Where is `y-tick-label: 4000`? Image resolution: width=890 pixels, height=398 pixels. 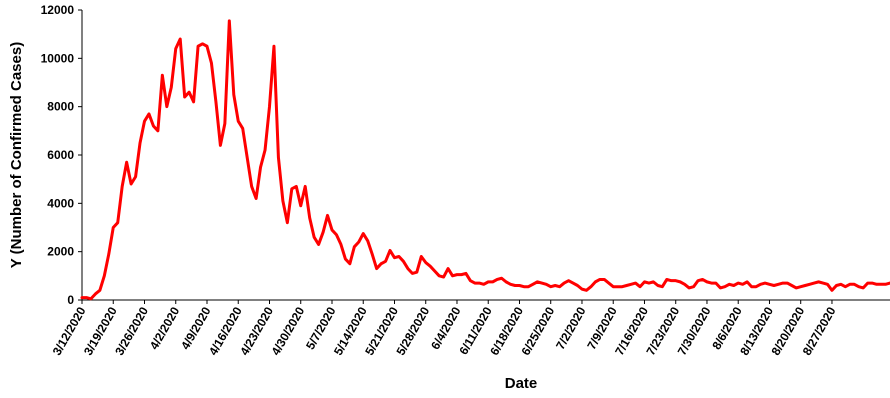 y-tick-label: 4000 is located at coordinates (60, 203).